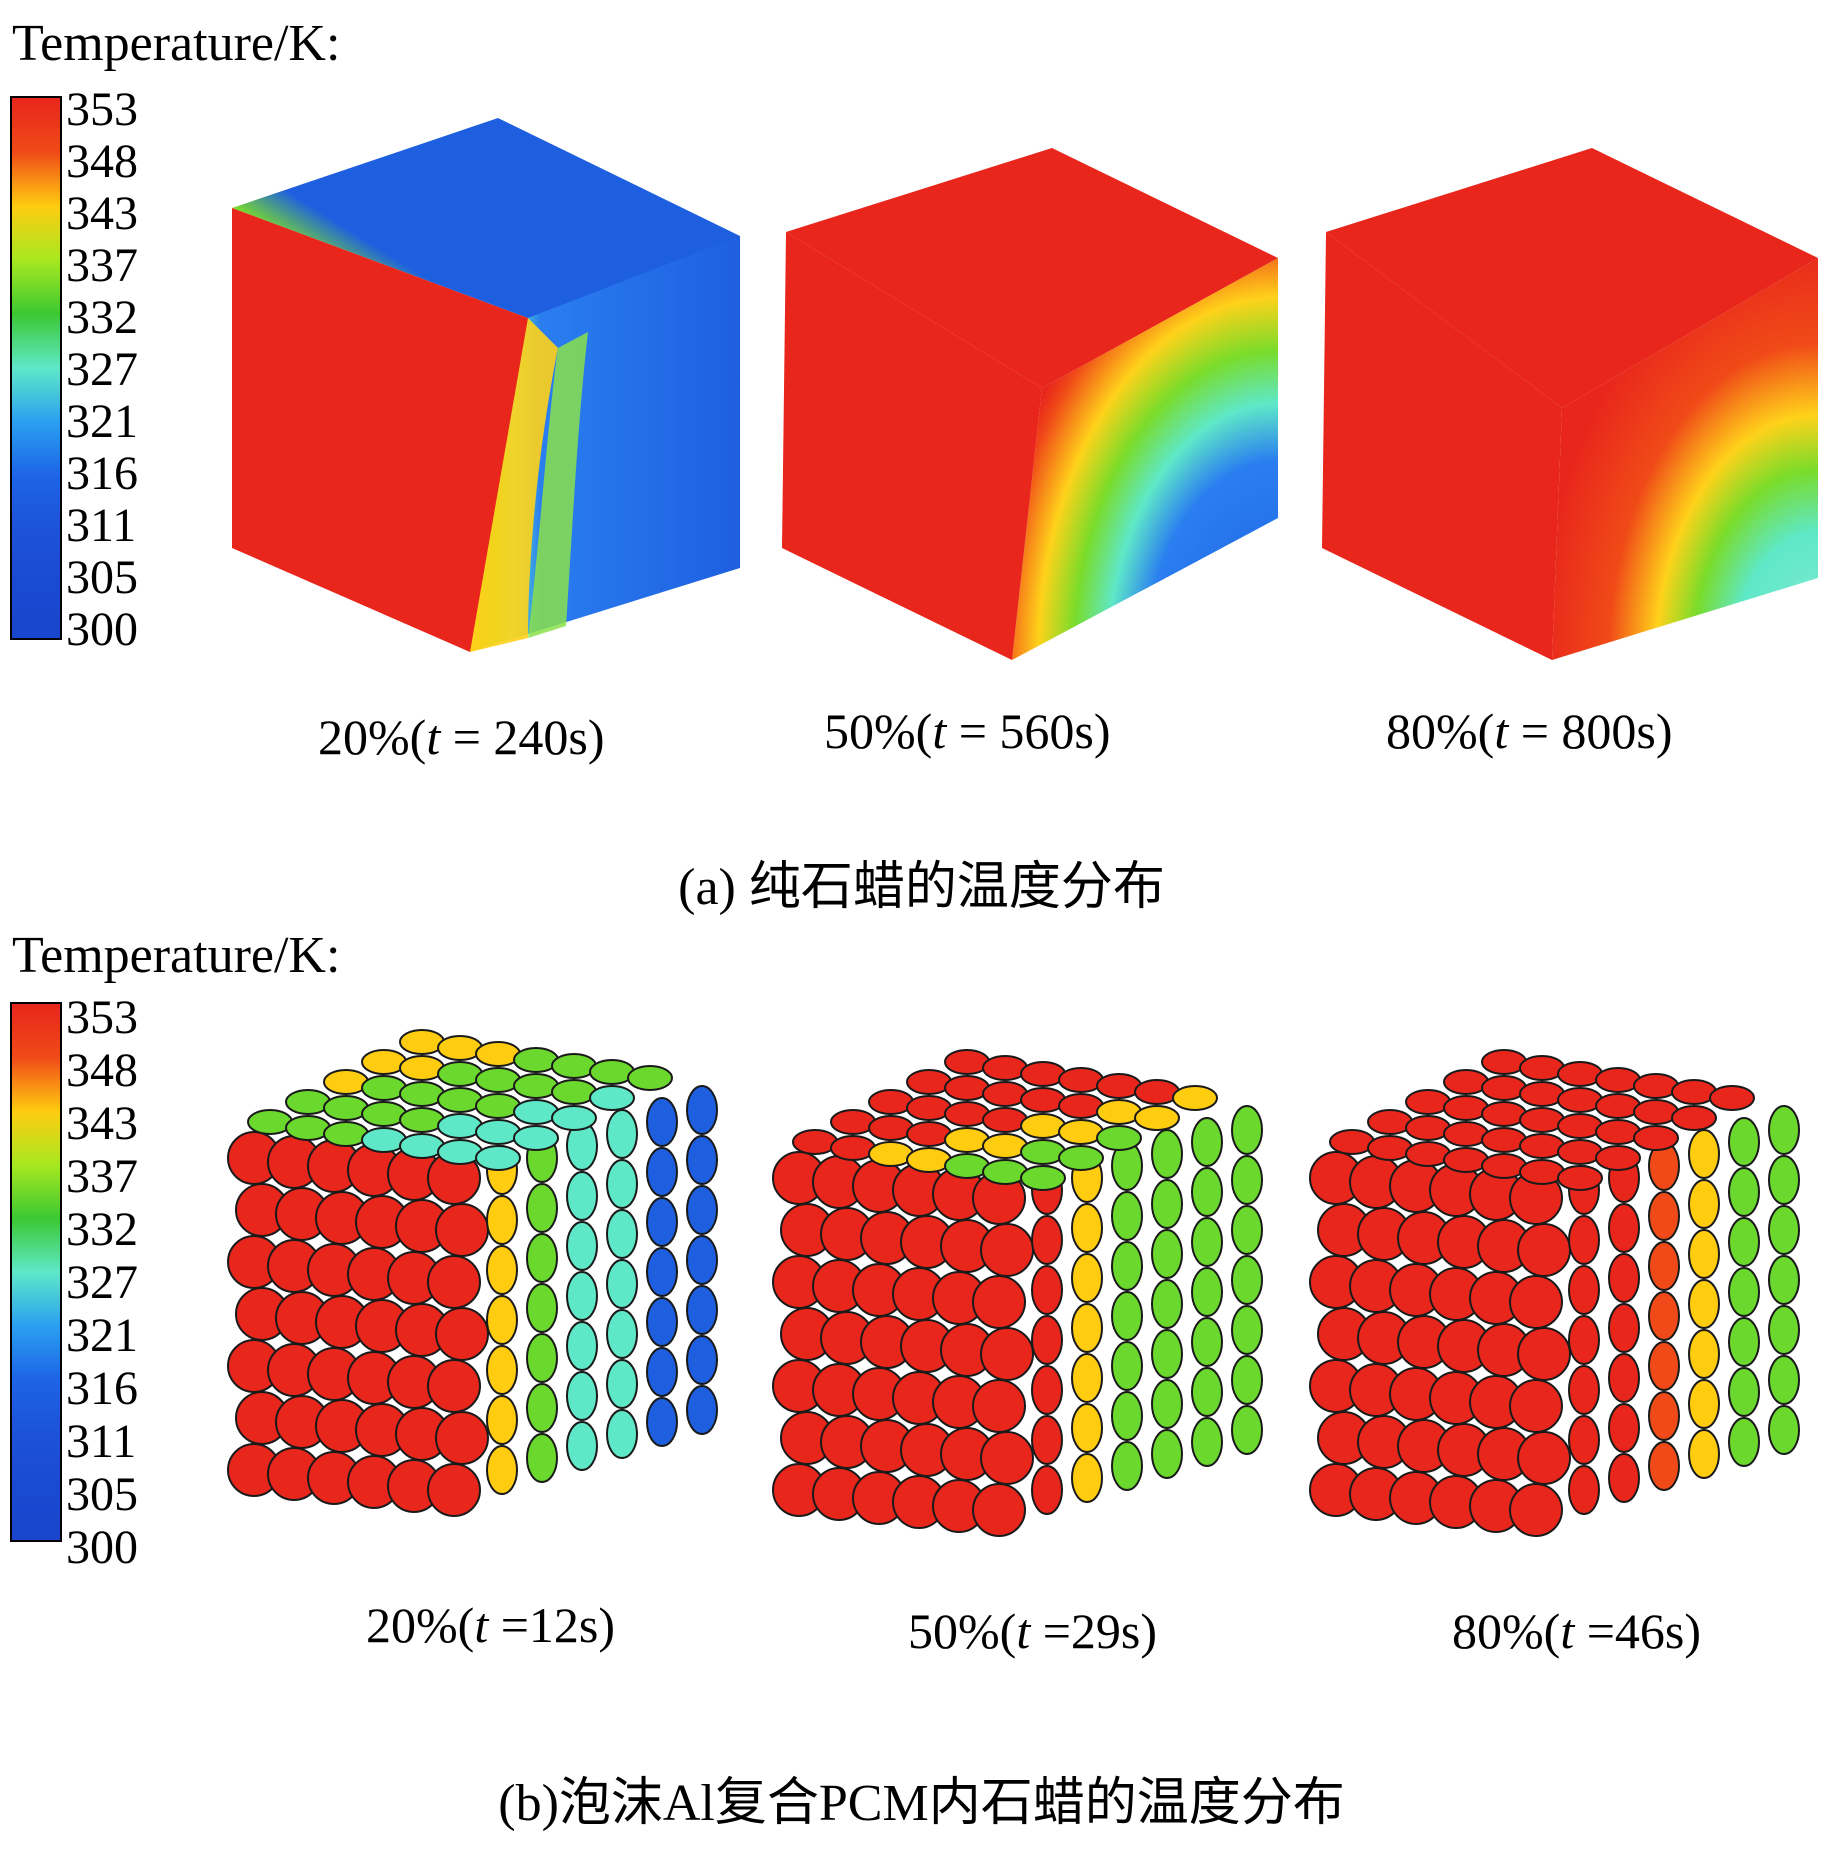 This screenshot has width=1843, height=1866. What do you see at coordinates (921, 1803) in the screenshot?
I see `caption-b: (b)泡沫Al复合PCM内石蜡的温度分布` at bounding box center [921, 1803].